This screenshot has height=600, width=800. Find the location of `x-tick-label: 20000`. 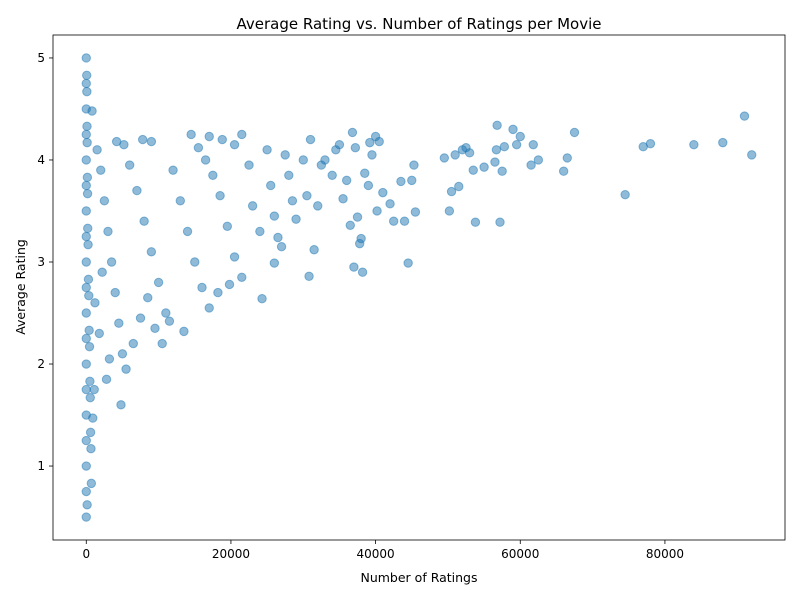

x-tick-label: 20000 is located at coordinates (231, 554).